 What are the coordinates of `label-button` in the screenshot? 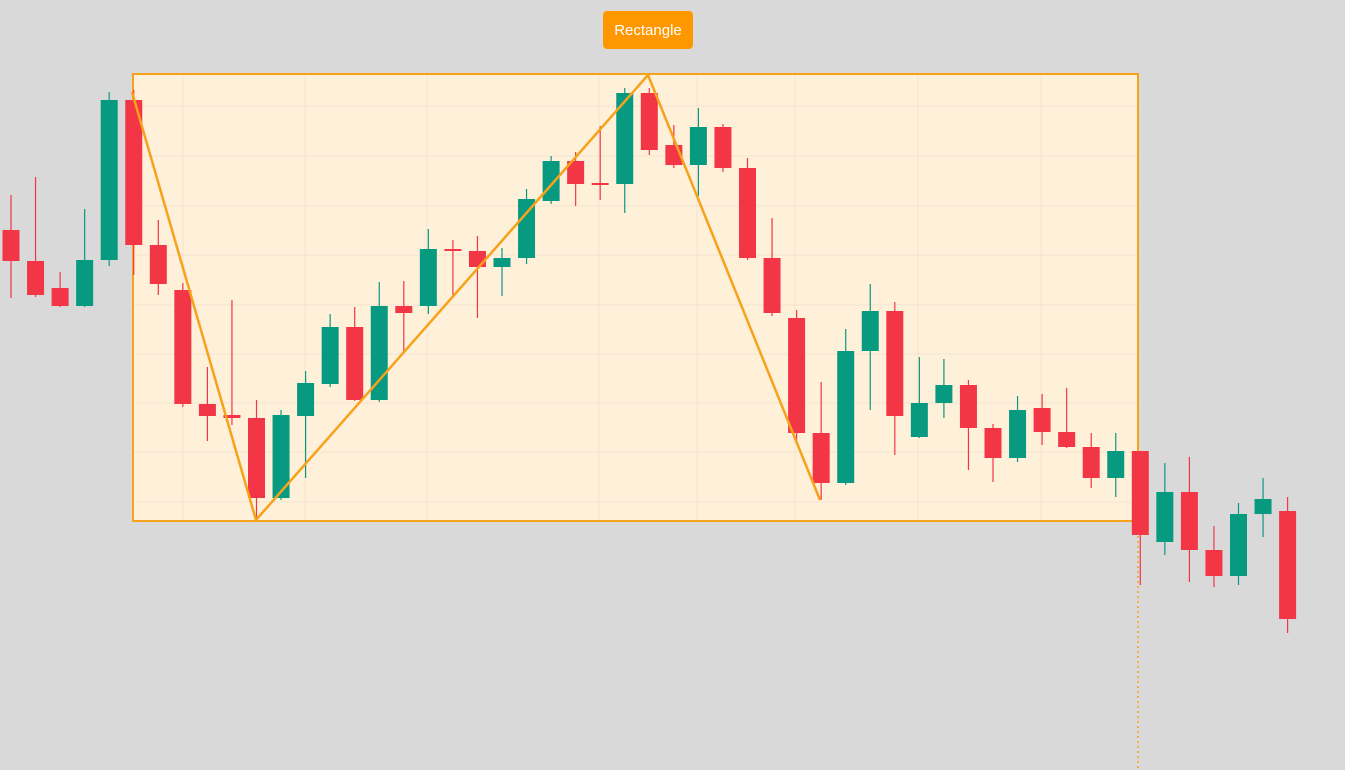 It's located at (648, 30).